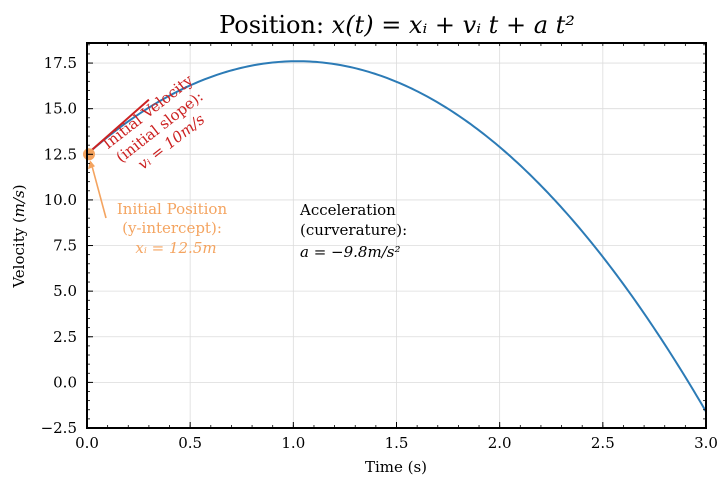  I want to click on x-tick-label: 1.0, so click(293, 443).